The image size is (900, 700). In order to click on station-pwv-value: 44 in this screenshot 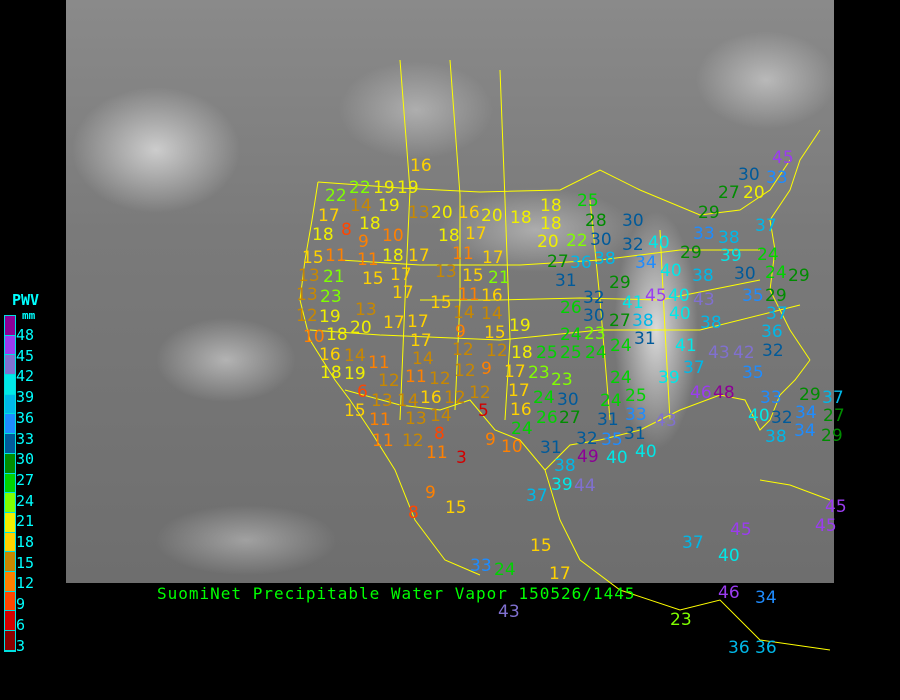, I will do `click(585, 486)`.